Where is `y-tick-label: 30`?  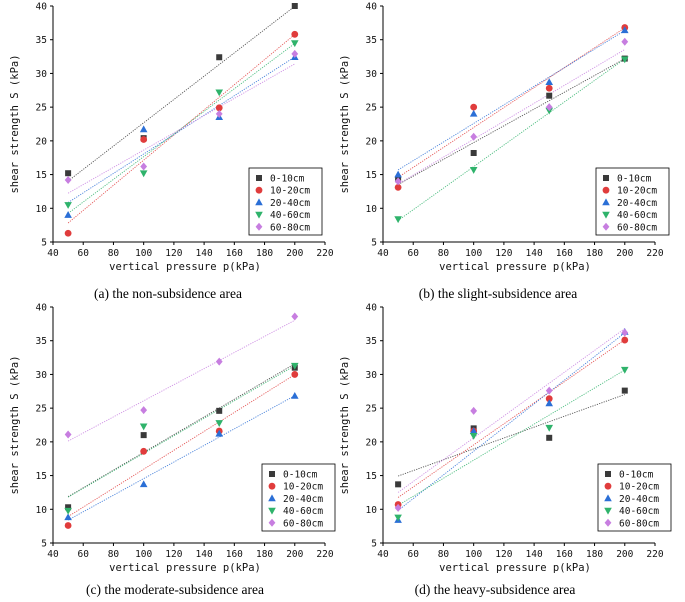
y-tick-label: 30 is located at coordinates (42, 74).